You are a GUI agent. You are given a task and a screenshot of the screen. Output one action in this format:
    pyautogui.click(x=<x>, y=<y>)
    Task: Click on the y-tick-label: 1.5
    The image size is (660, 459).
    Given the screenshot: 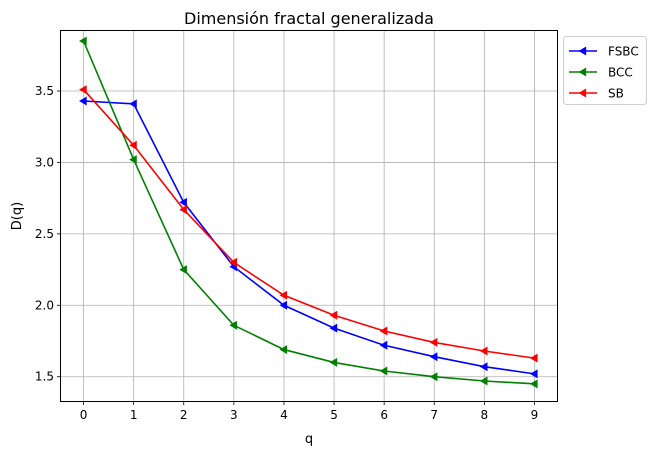 What is the action you would take?
    pyautogui.click(x=44, y=377)
    